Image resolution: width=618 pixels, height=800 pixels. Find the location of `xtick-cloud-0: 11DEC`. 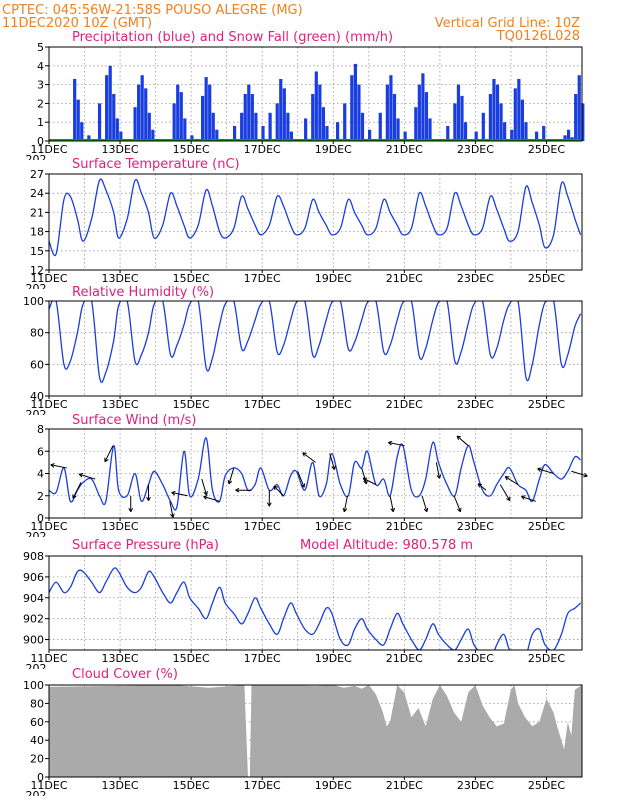

xtick-cloud-0: 11DEC is located at coordinates (48, 785).